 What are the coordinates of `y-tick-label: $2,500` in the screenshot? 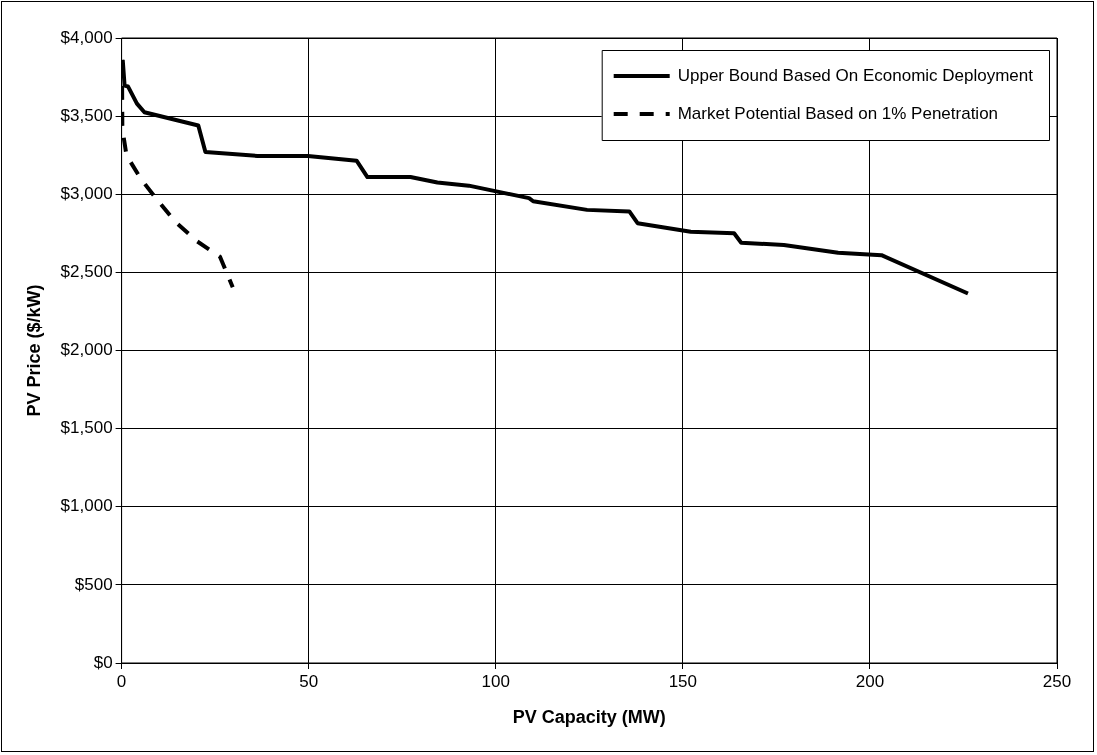 It's located at (86, 272).